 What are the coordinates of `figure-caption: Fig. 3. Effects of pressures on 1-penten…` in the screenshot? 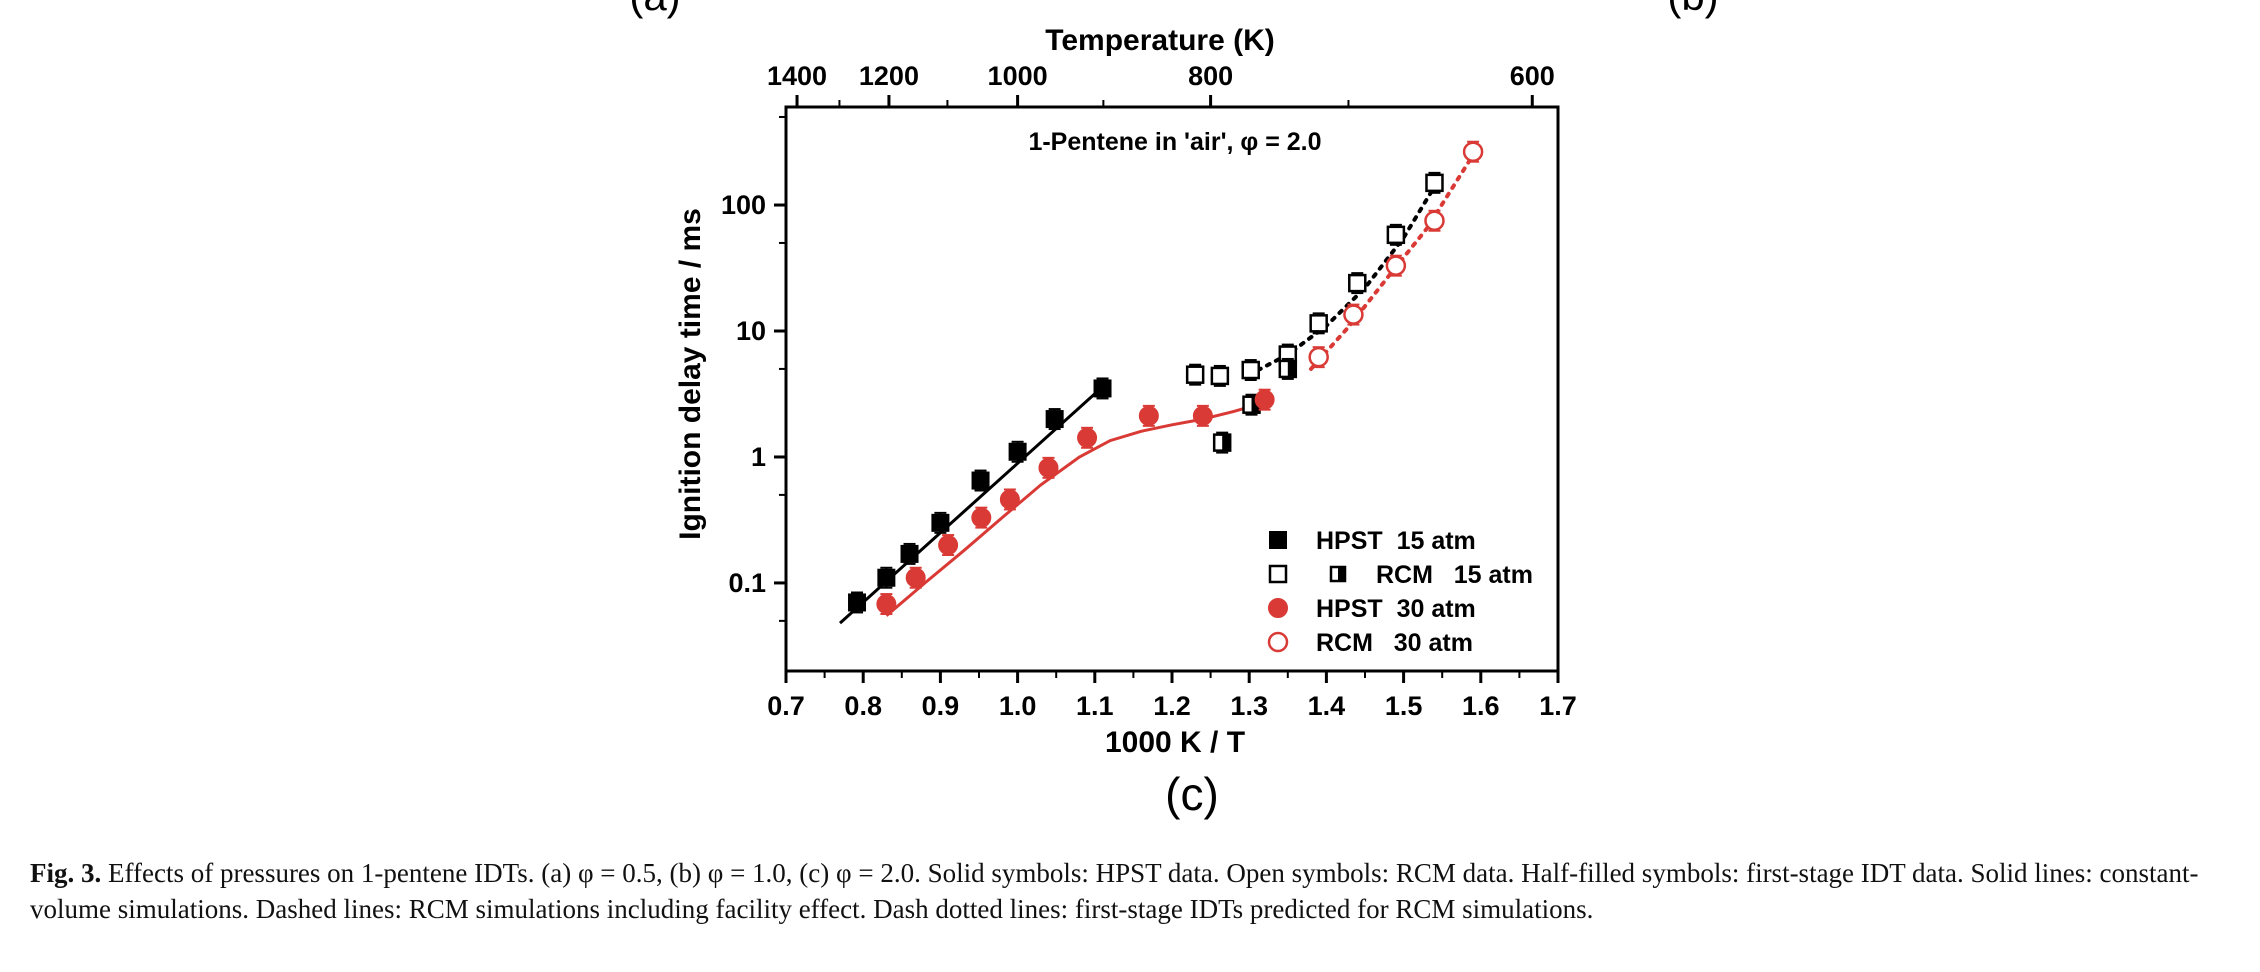 It's located at (1130, 891).